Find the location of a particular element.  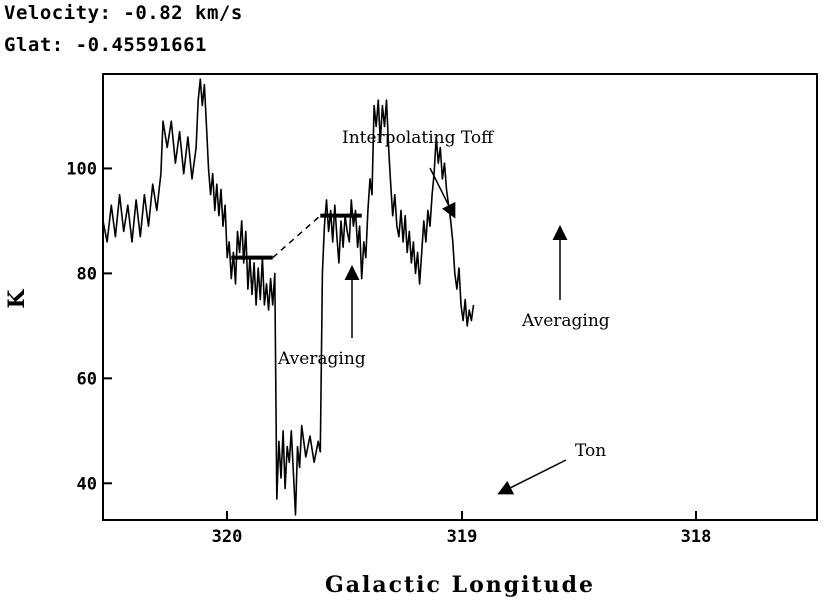

y-tick-label: 80 is located at coordinates (87, 274).